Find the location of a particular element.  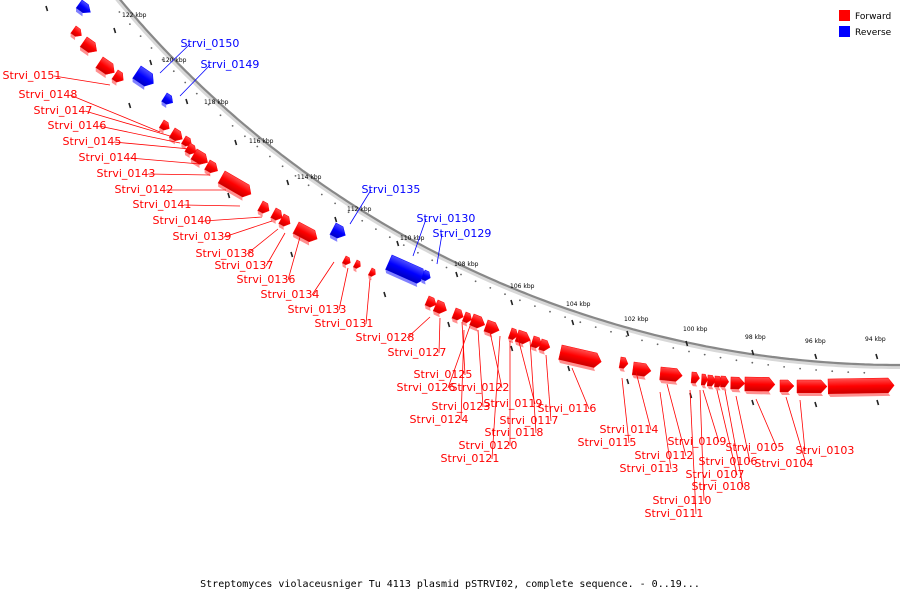

gene-label: Strvi_0119 is located at coordinates (513, 403).